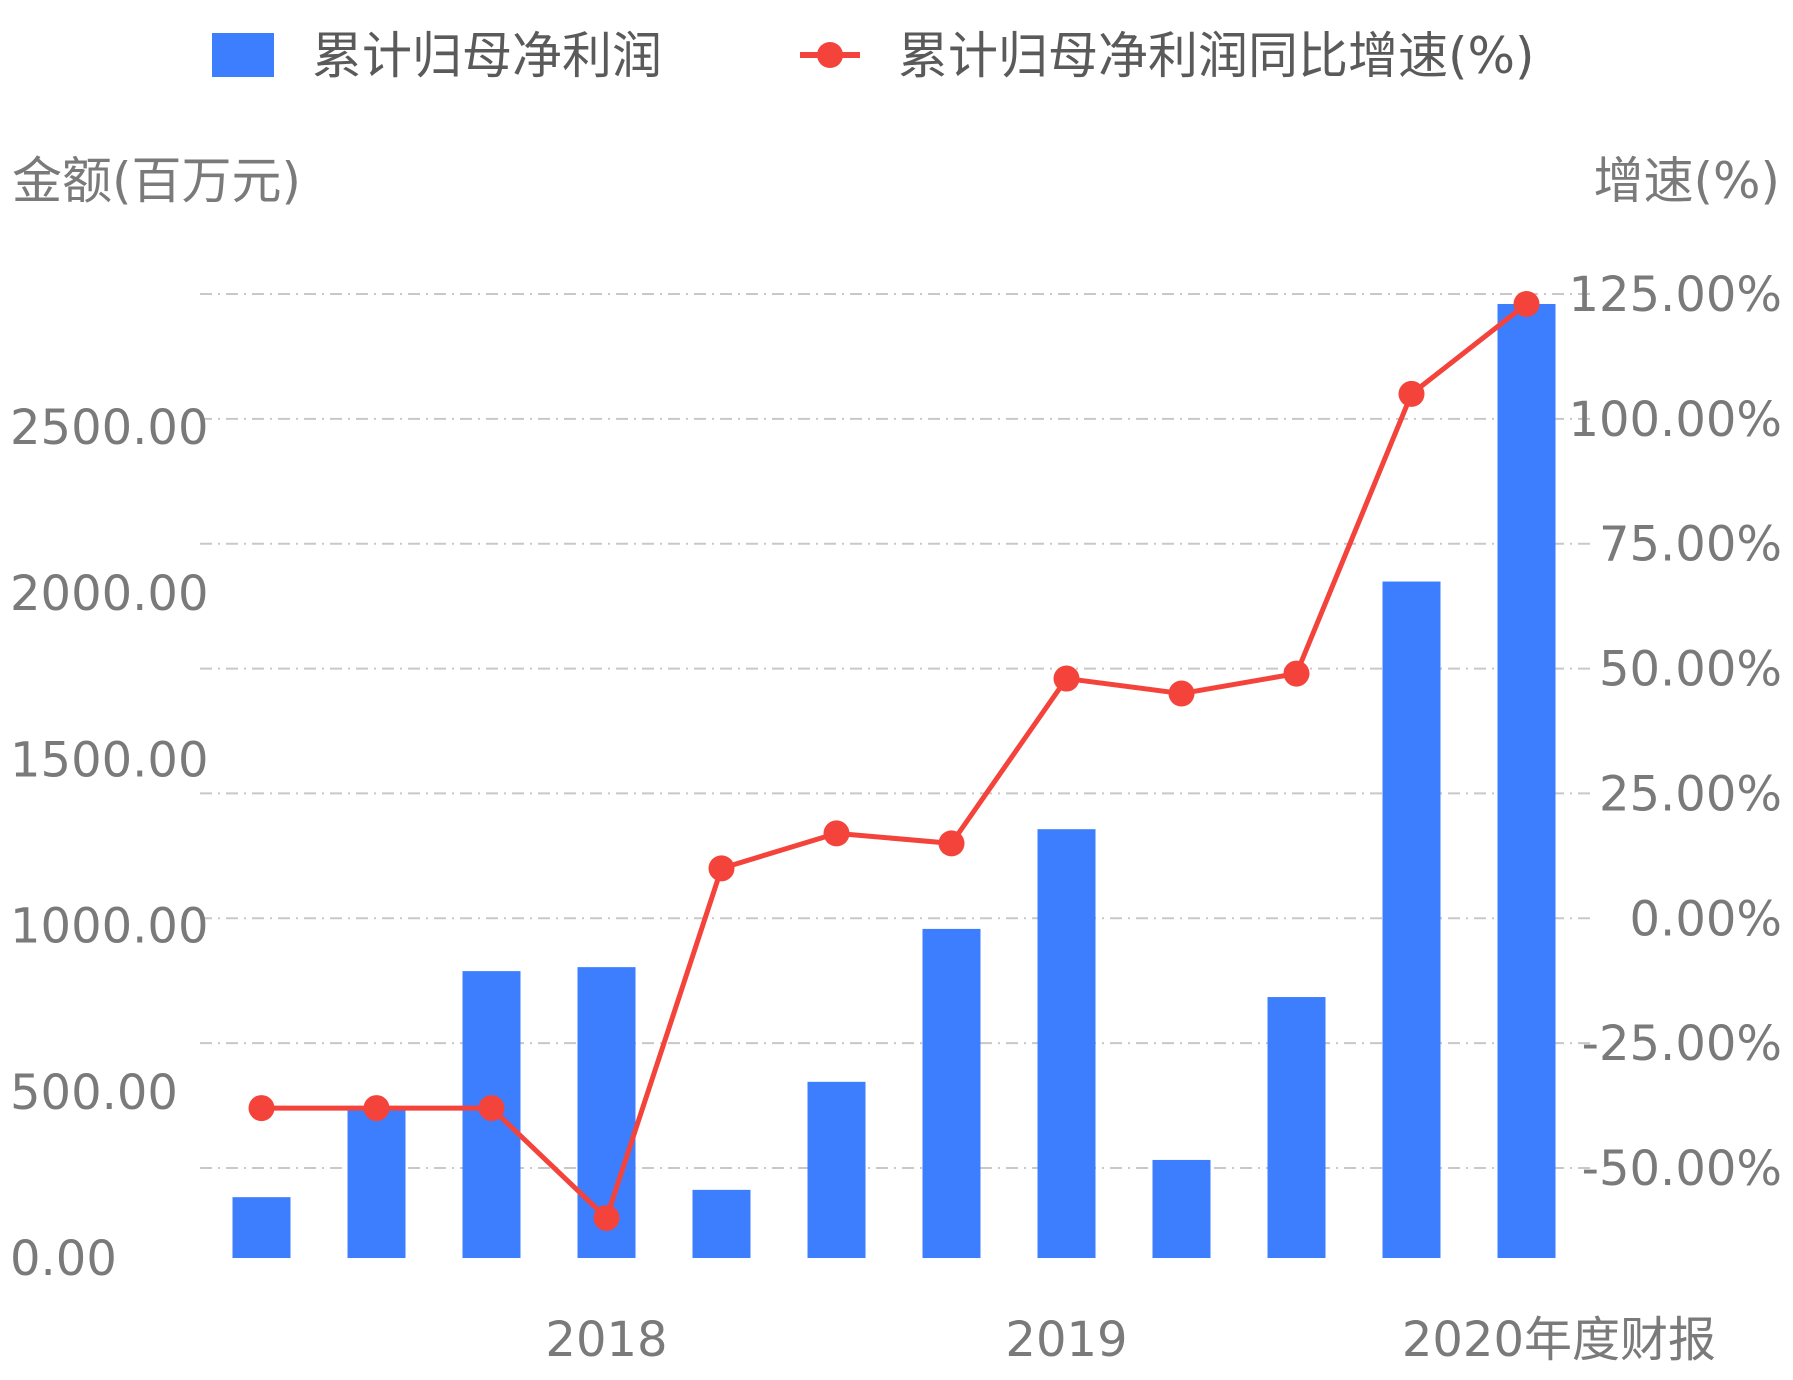  What do you see at coordinates (1675, 420) in the screenshot?
I see `right-tick-label: 100.00%` at bounding box center [1675, 420].